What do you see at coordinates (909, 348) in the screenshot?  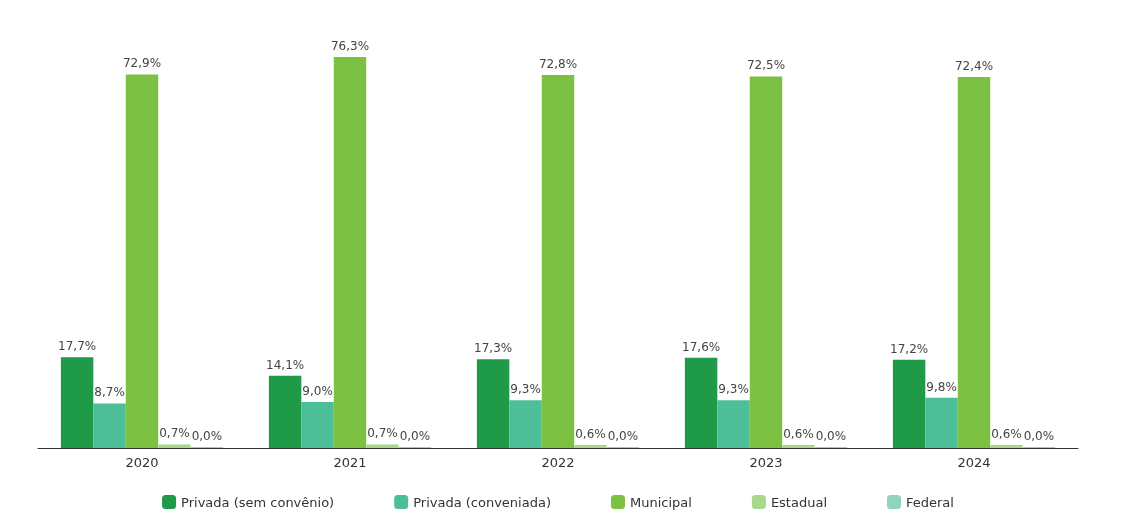 I see `data-label: 17,2%` at bounding box center [909, 348].